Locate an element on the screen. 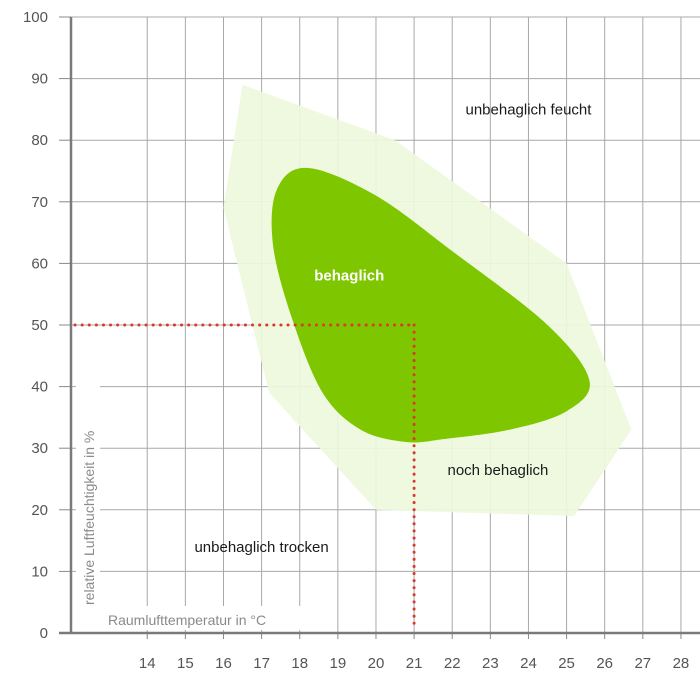  y-tick-label: 40 is located at coordinates (39, 387).